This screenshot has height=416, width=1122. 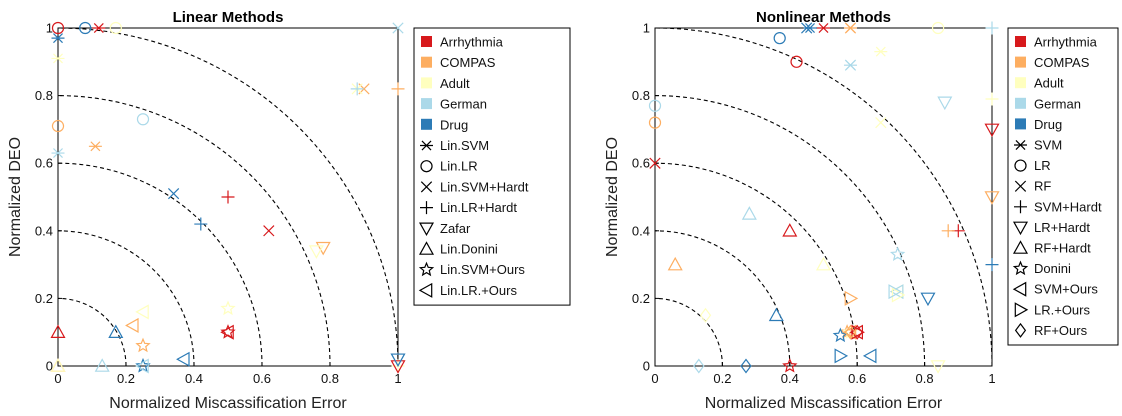 What do you see at coordinates (478, 207) in the screenshot?
I see `legend-label: Lin.LR+Hardt` at bounding box center [478, 207].